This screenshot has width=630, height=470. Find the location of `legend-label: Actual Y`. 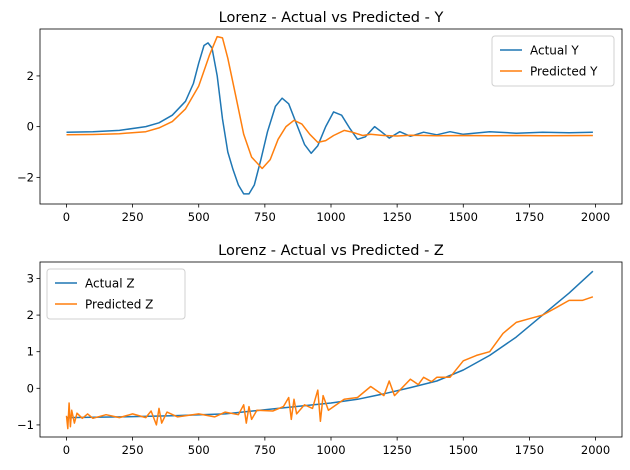

legend-label: Actual Y is located at coordinates (554, 51).